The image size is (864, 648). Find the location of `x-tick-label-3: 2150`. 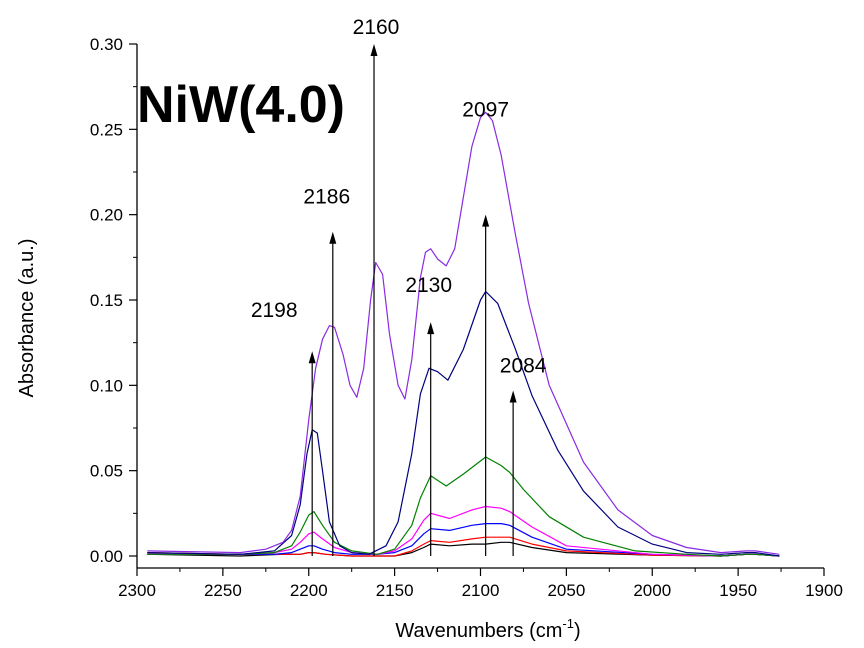

x-tick-label-3: 2150 is located at coordinates (395, 590).